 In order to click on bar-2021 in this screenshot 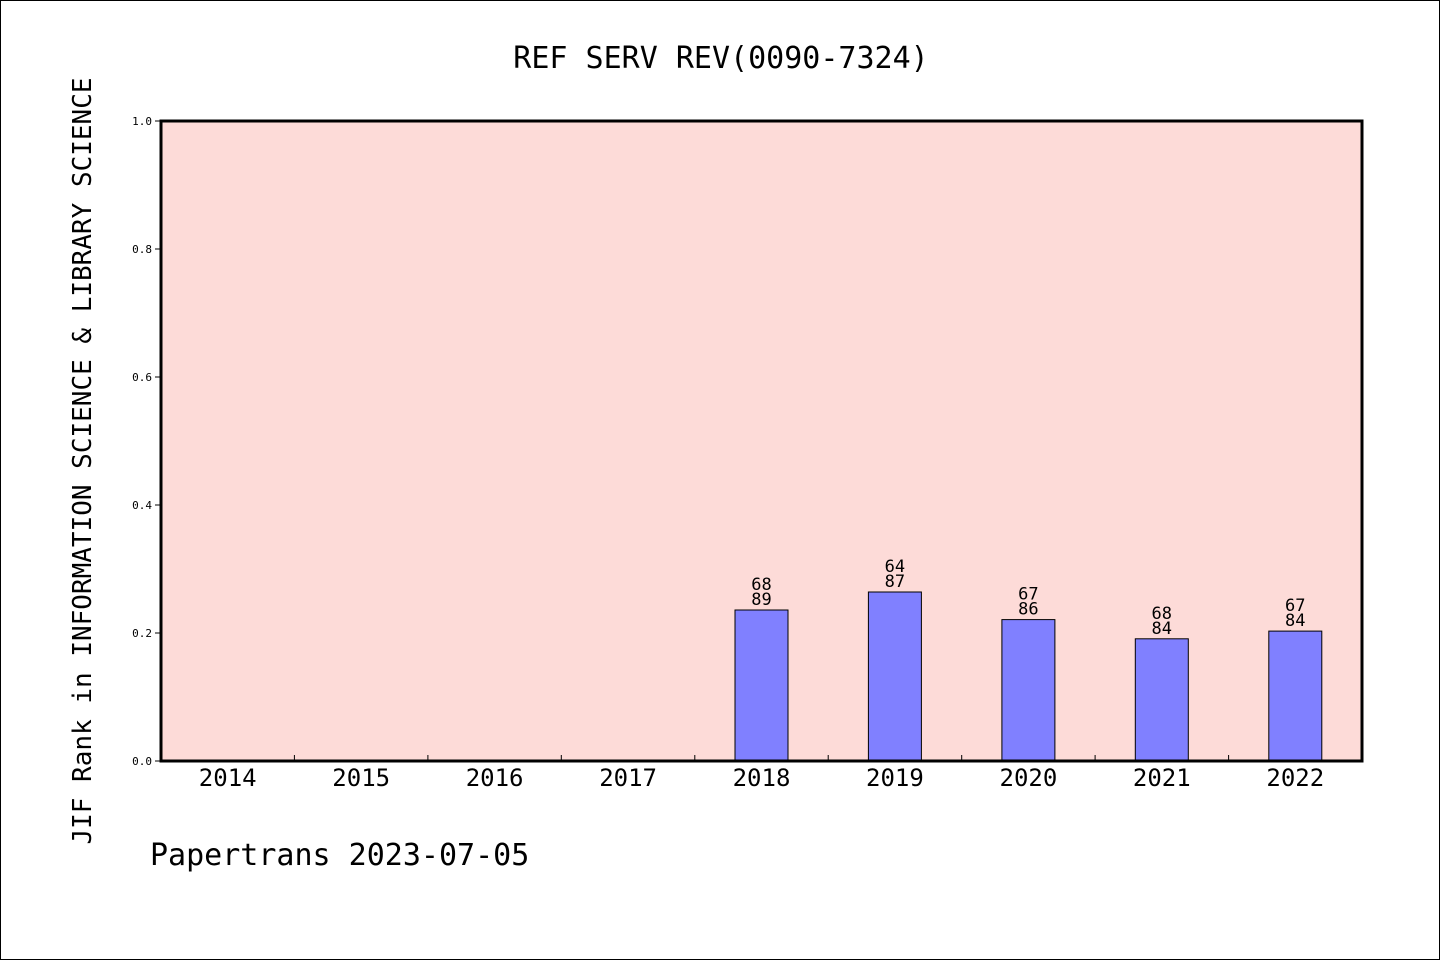, I will do `click(1161, 700)`.